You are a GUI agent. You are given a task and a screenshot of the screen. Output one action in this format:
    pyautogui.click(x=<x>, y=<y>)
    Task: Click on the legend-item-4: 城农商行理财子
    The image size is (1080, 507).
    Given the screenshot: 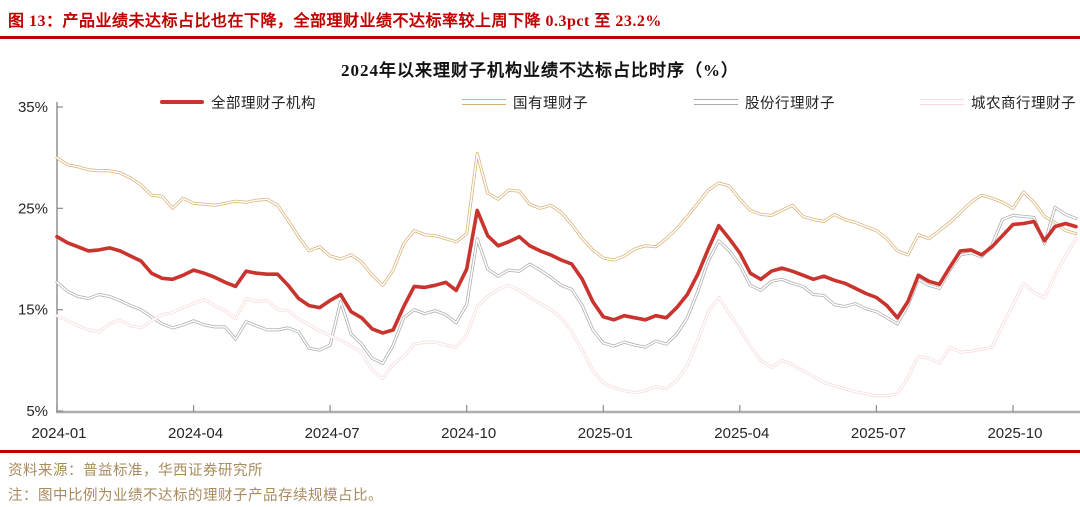 What is the action you would take?
    pyautogui.click(x=998, y=102)
    